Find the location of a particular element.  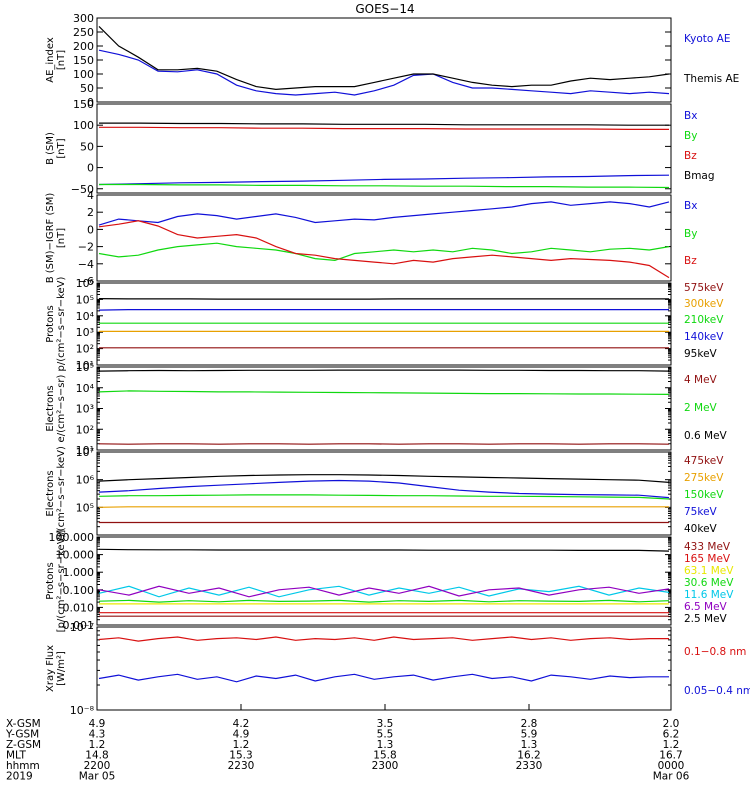

y-tick-label: −6 is located at coordinates (86, 281).